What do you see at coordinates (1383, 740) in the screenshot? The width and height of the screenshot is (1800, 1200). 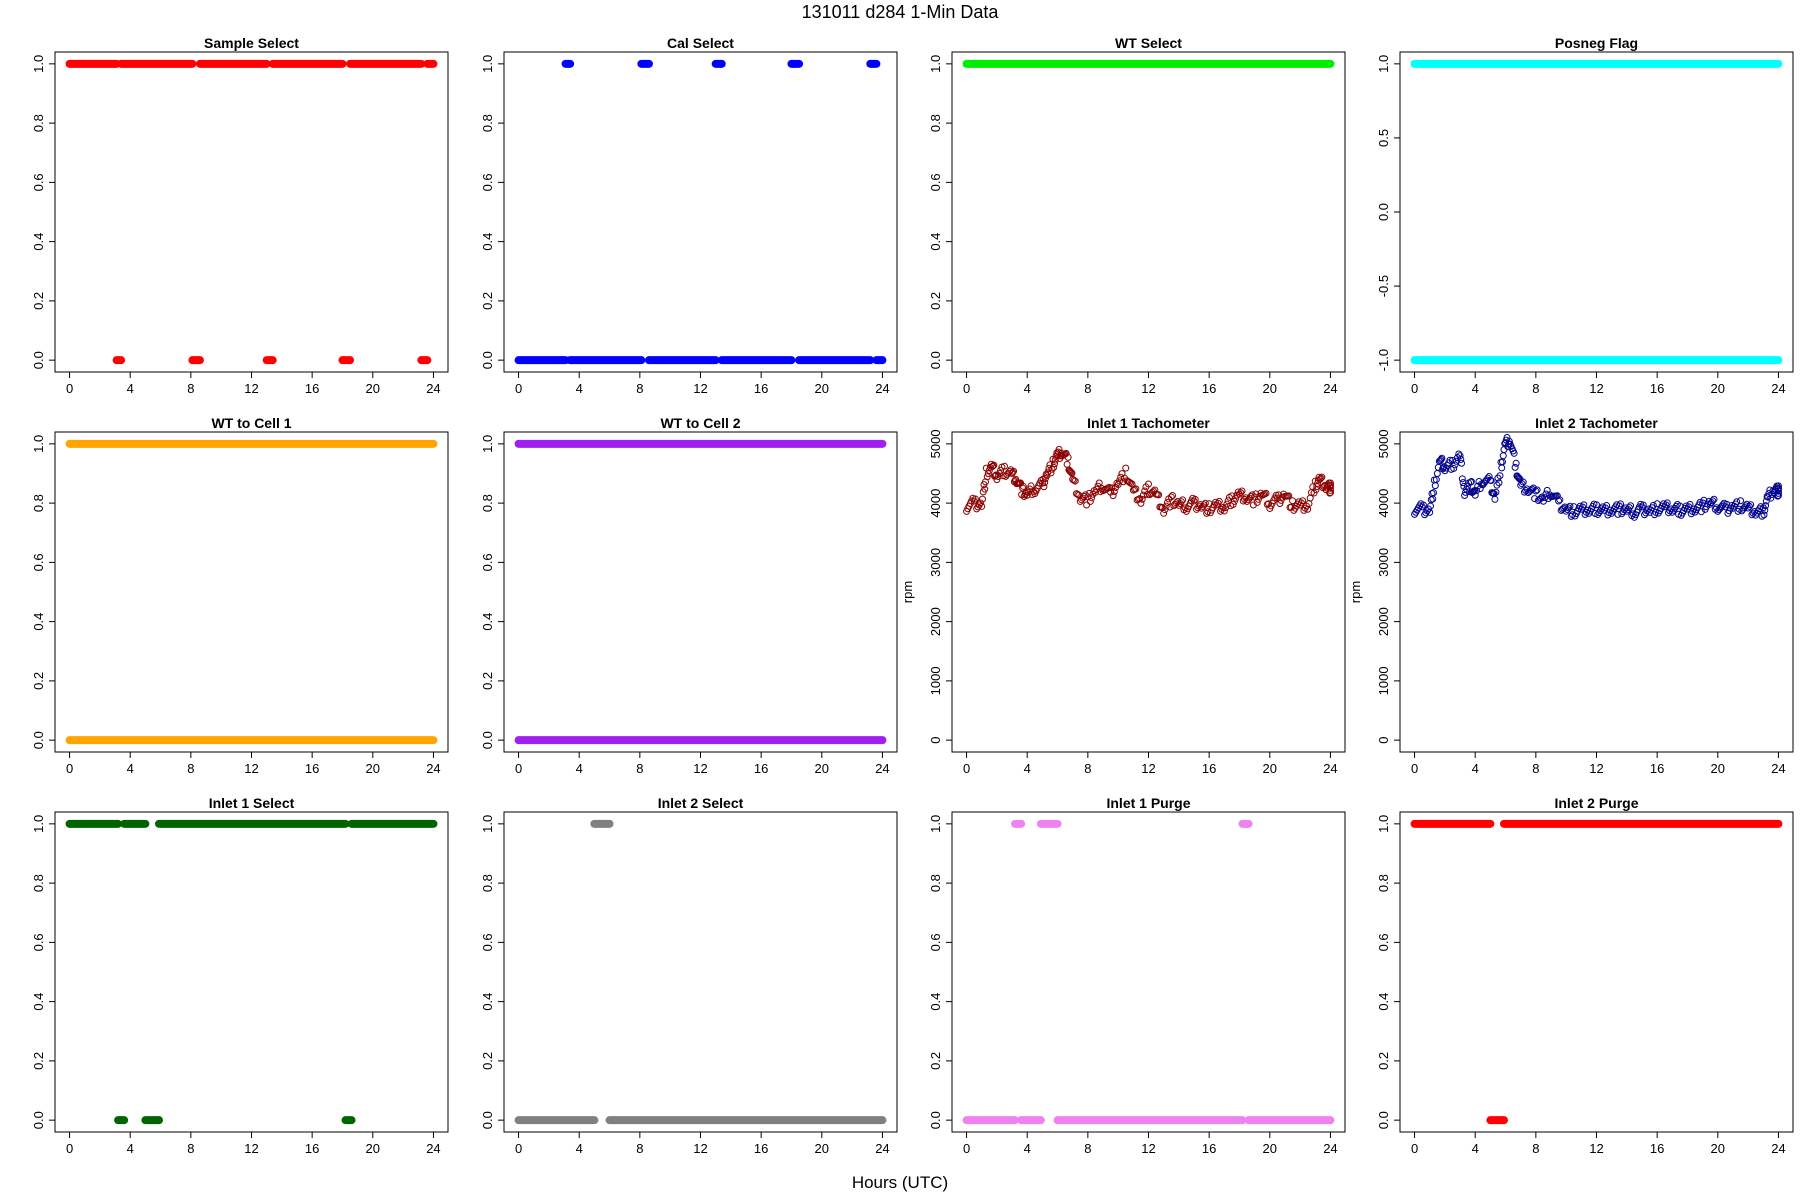 I see `y-tick-label: 0` at bounding box center [1383, 740].